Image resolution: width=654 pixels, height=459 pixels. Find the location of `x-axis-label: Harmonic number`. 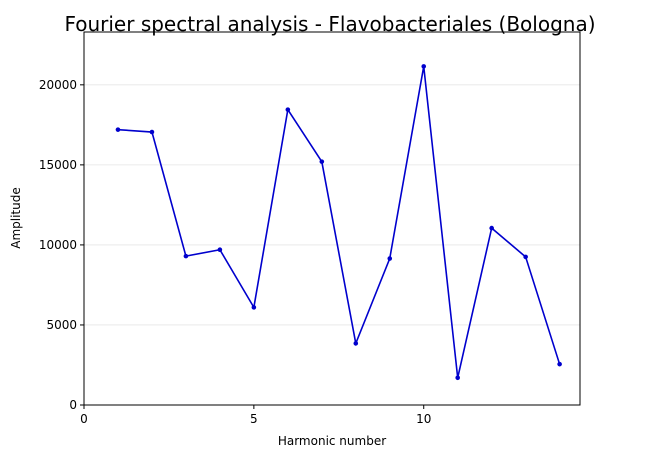

x-axis-label: Harmonic number is located at coordinates (332, 441).